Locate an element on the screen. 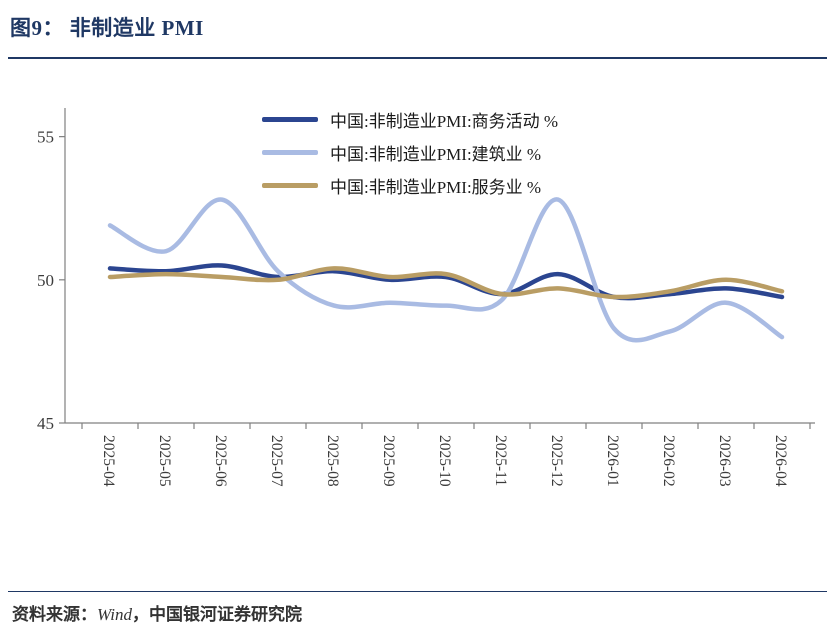 Image resolution: width=835 pixels, height=628 pixels. x-tick-label: 2025-04 is located at coordinates (108, 461).